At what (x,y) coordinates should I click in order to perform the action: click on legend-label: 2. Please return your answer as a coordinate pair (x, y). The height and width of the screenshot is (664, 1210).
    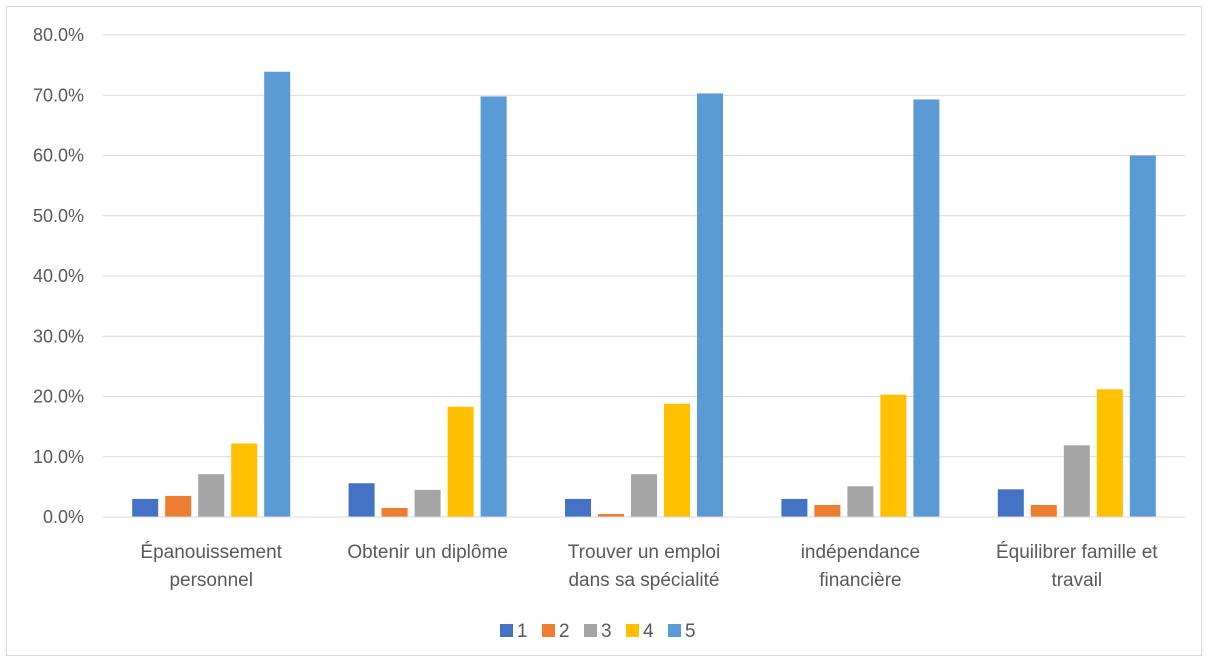
    Looking at the image, I should click on (564, 631).